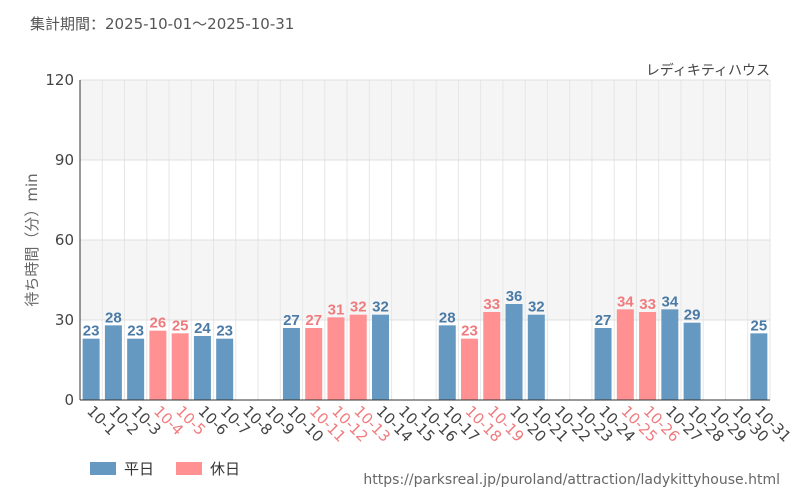 This screenshot has width=800, height=500. Describe the element at coordinates (336, 309) in the screenshot. I see `bar-label-10-12: 31` at that location.